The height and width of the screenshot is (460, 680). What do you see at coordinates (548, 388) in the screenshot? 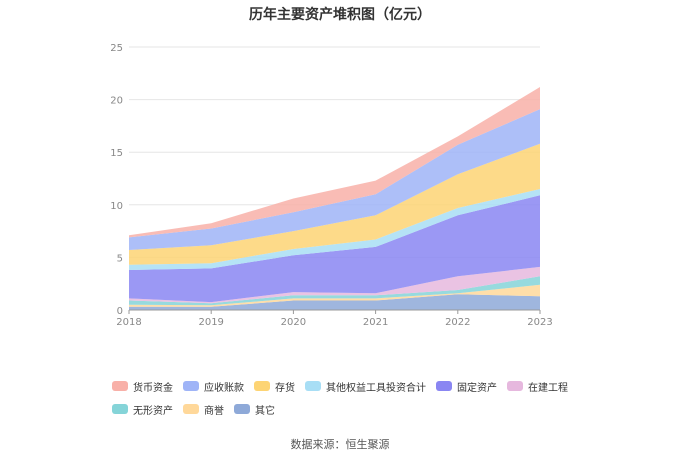
I see `legend-label: 在建工程` at bounding box center [548, 388].